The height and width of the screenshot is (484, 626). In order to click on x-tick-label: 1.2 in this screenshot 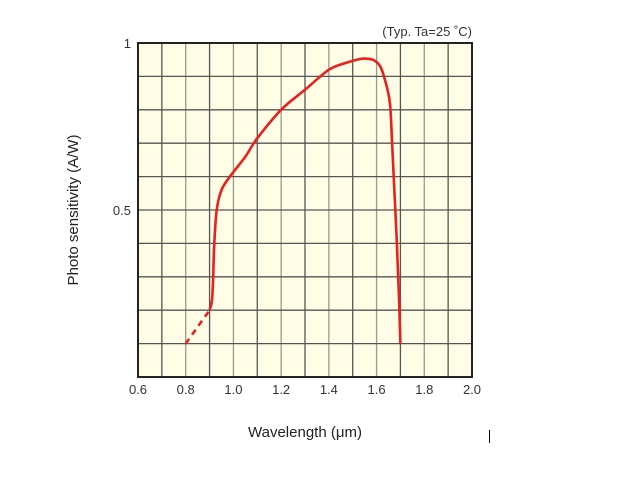, I will do `click(281, 389)`.